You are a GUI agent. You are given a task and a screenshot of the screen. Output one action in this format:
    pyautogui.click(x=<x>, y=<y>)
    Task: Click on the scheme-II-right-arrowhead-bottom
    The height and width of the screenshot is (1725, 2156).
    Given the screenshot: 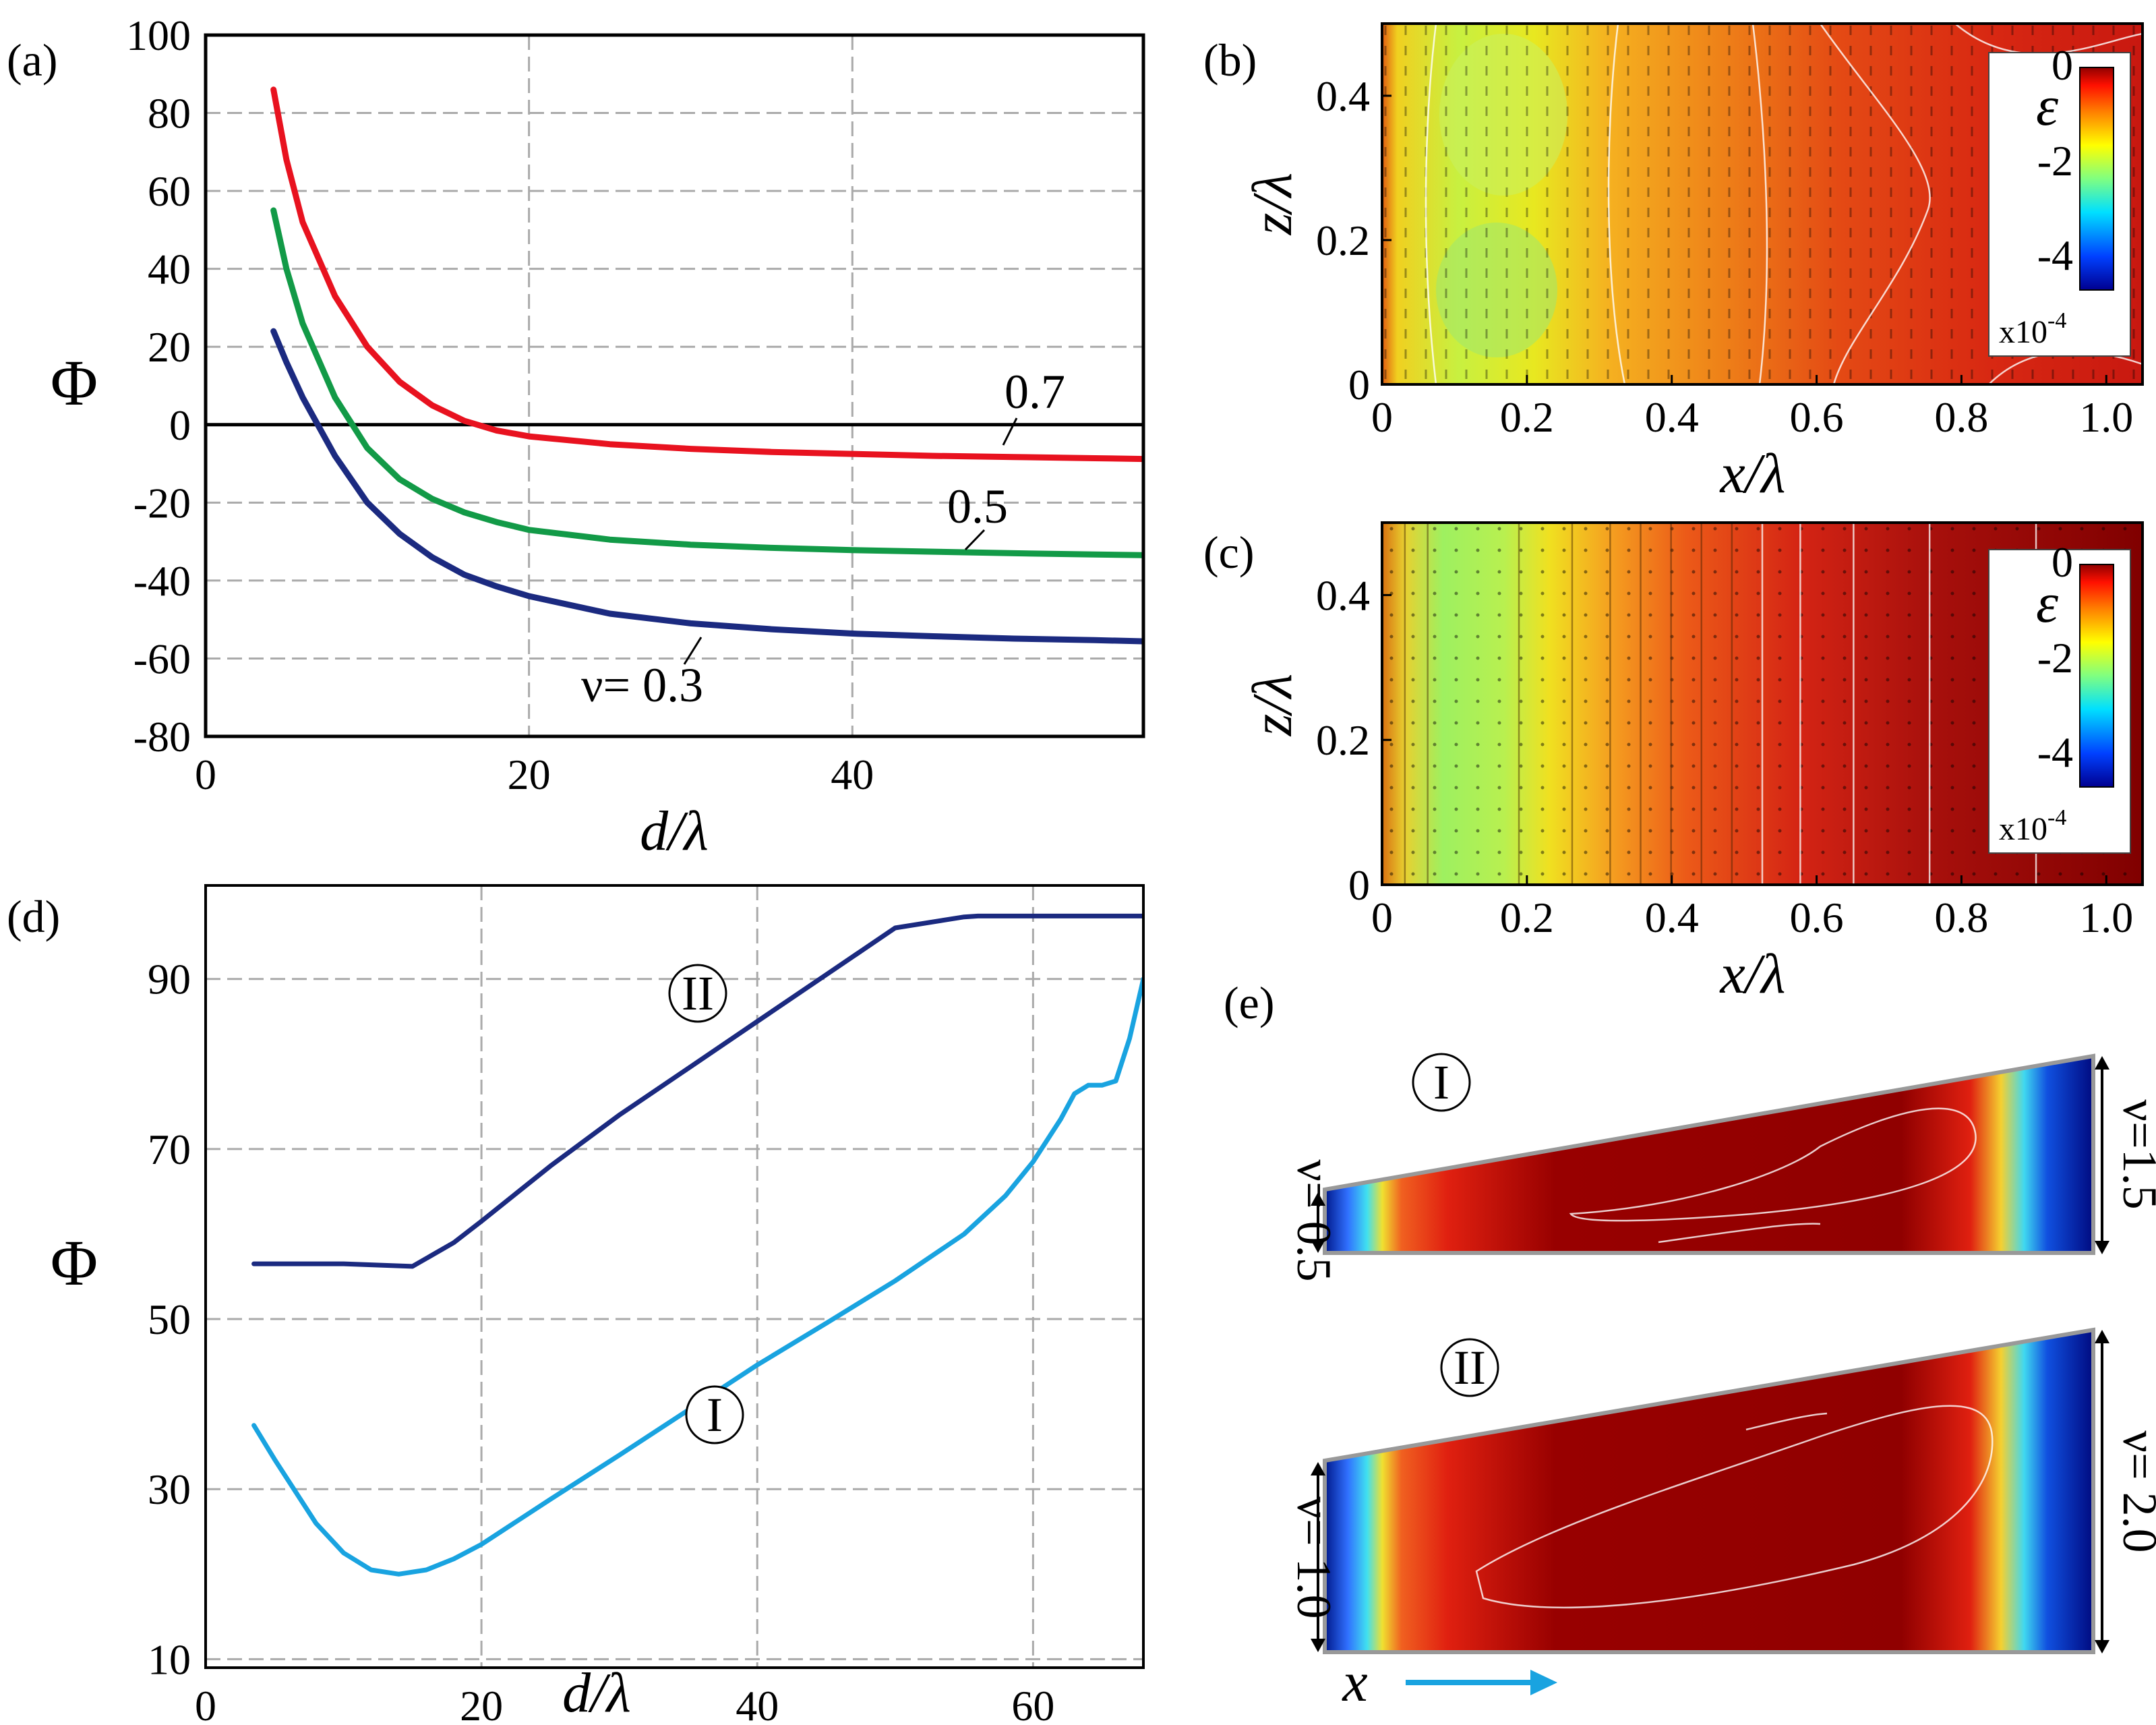 What is the action you would take?
    pyautogui.click(x=2102, y=1647)
    